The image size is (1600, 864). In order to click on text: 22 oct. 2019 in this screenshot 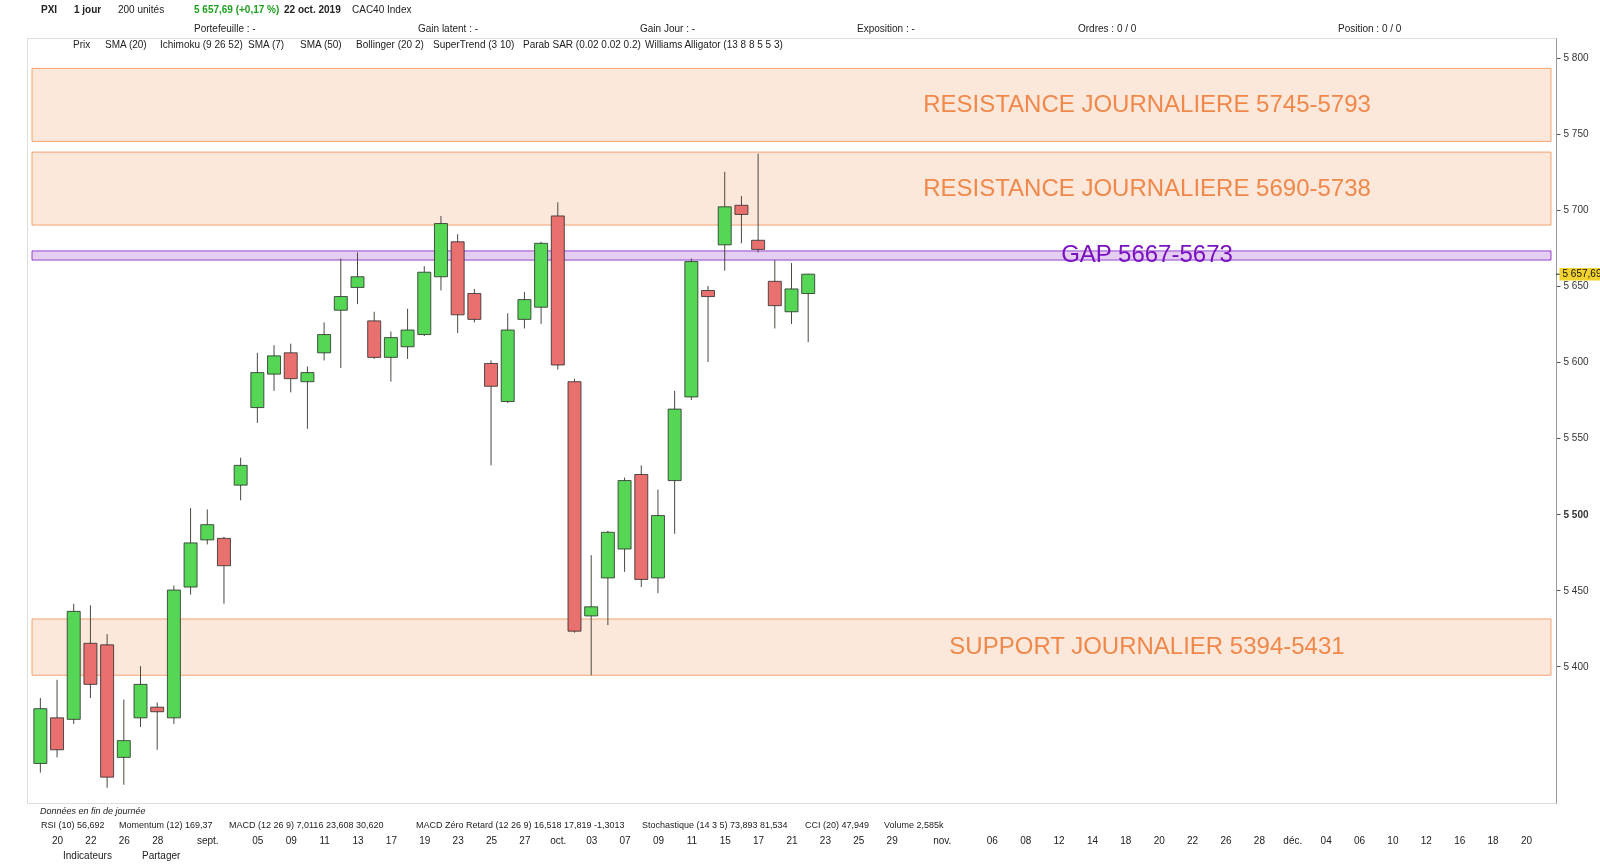, I will do `click(313, 9)`.